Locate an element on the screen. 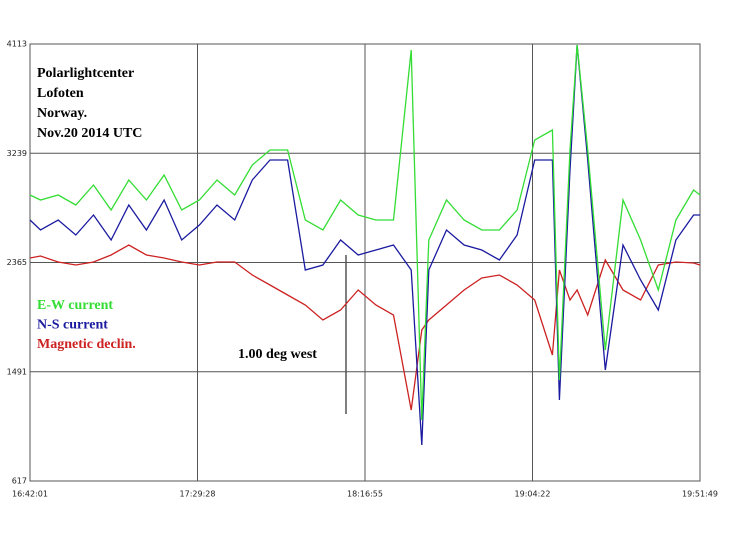  x-tick-label: 16:42:01 is located at coordinates (30, 494).